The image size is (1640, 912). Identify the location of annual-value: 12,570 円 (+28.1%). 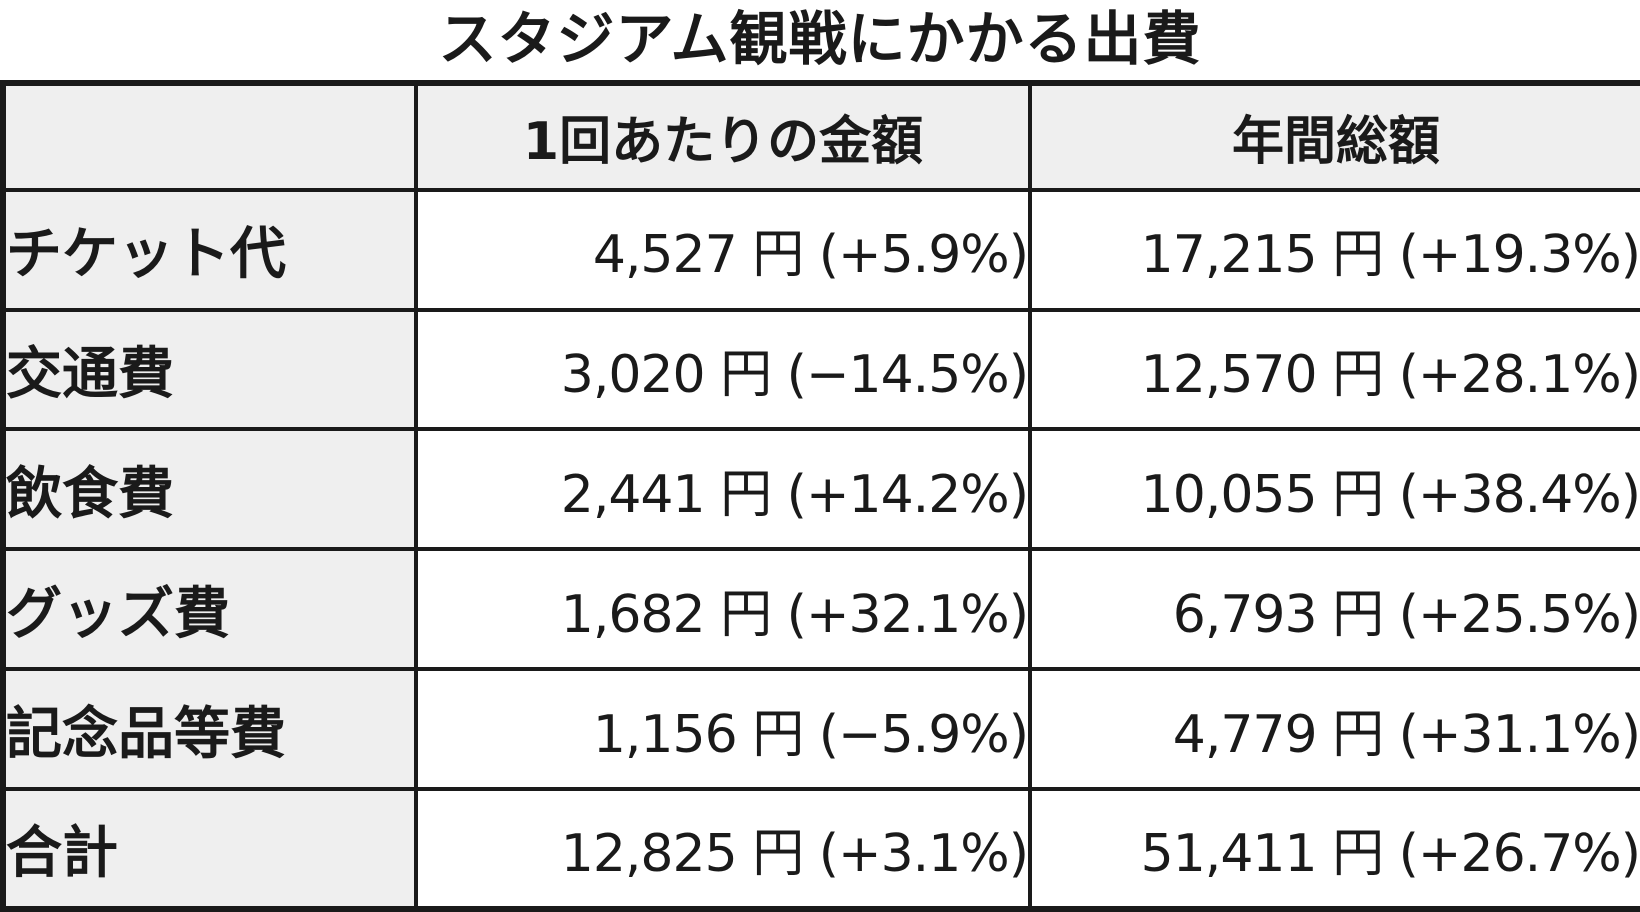
(1334, 369).